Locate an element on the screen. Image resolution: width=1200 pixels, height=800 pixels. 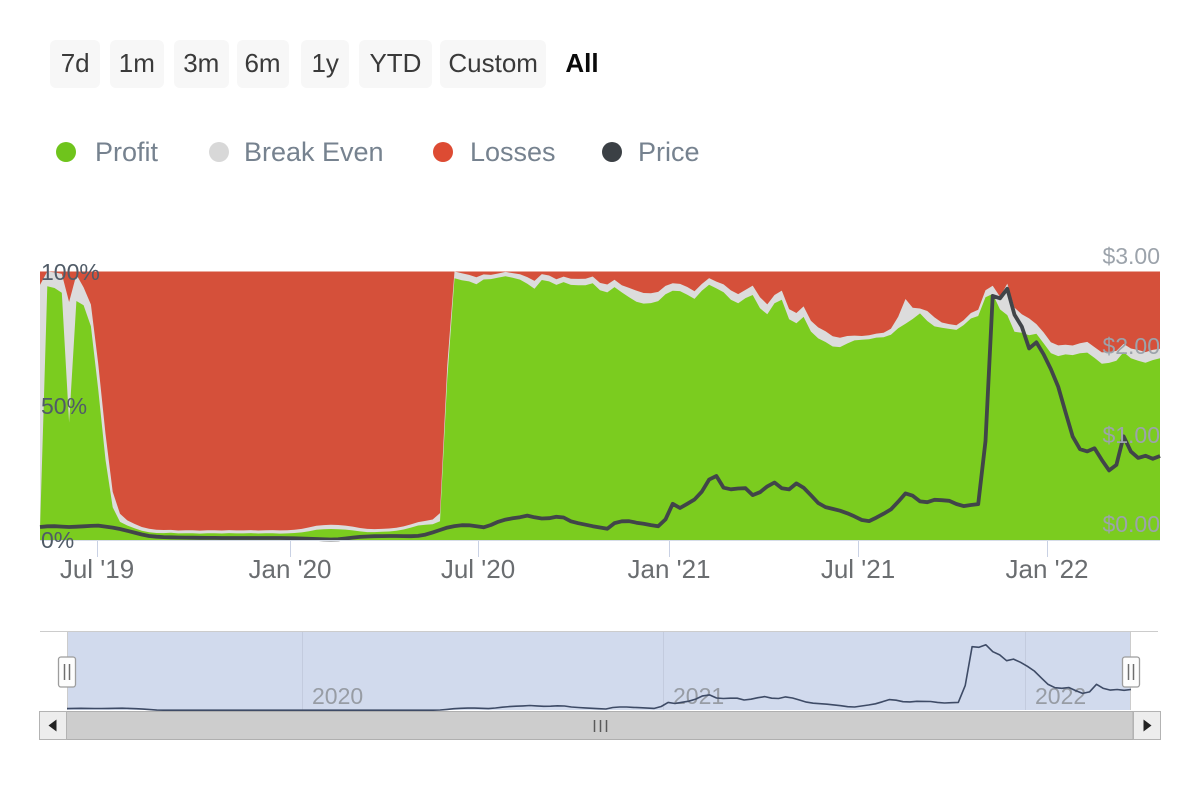
svg-text: $2.00 is located at coordinates (1131, 346).